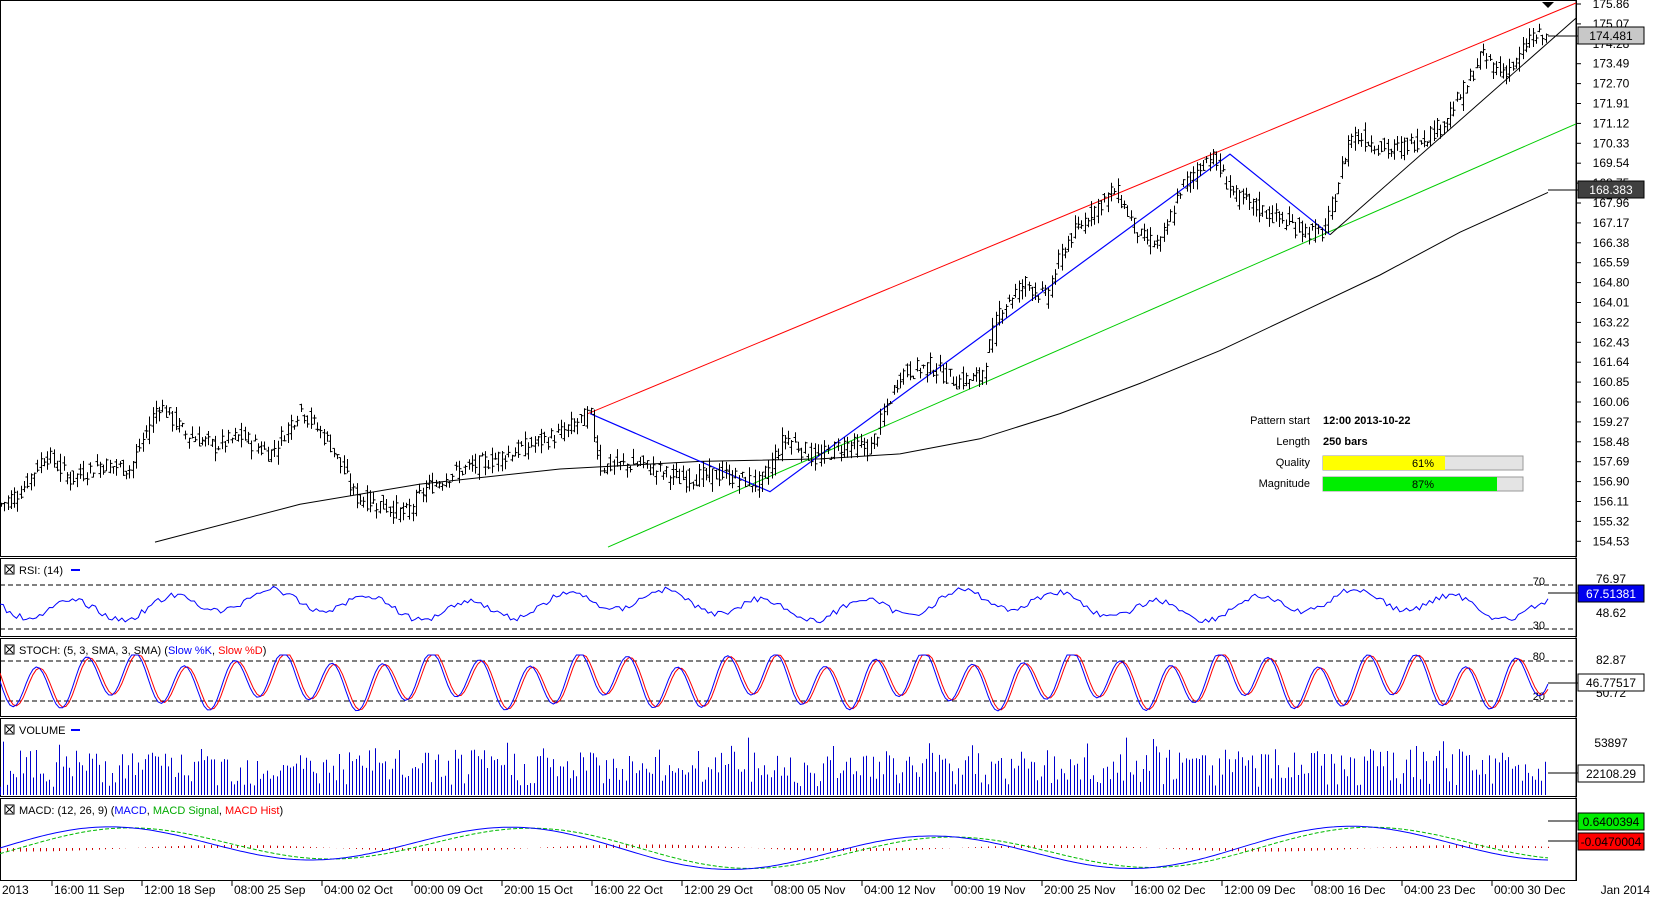 The image size is (1655, 897). Describe the element at coordinates (190, 651) in the screenshot. I see `stoch-k-label: Slow %K` at that location.